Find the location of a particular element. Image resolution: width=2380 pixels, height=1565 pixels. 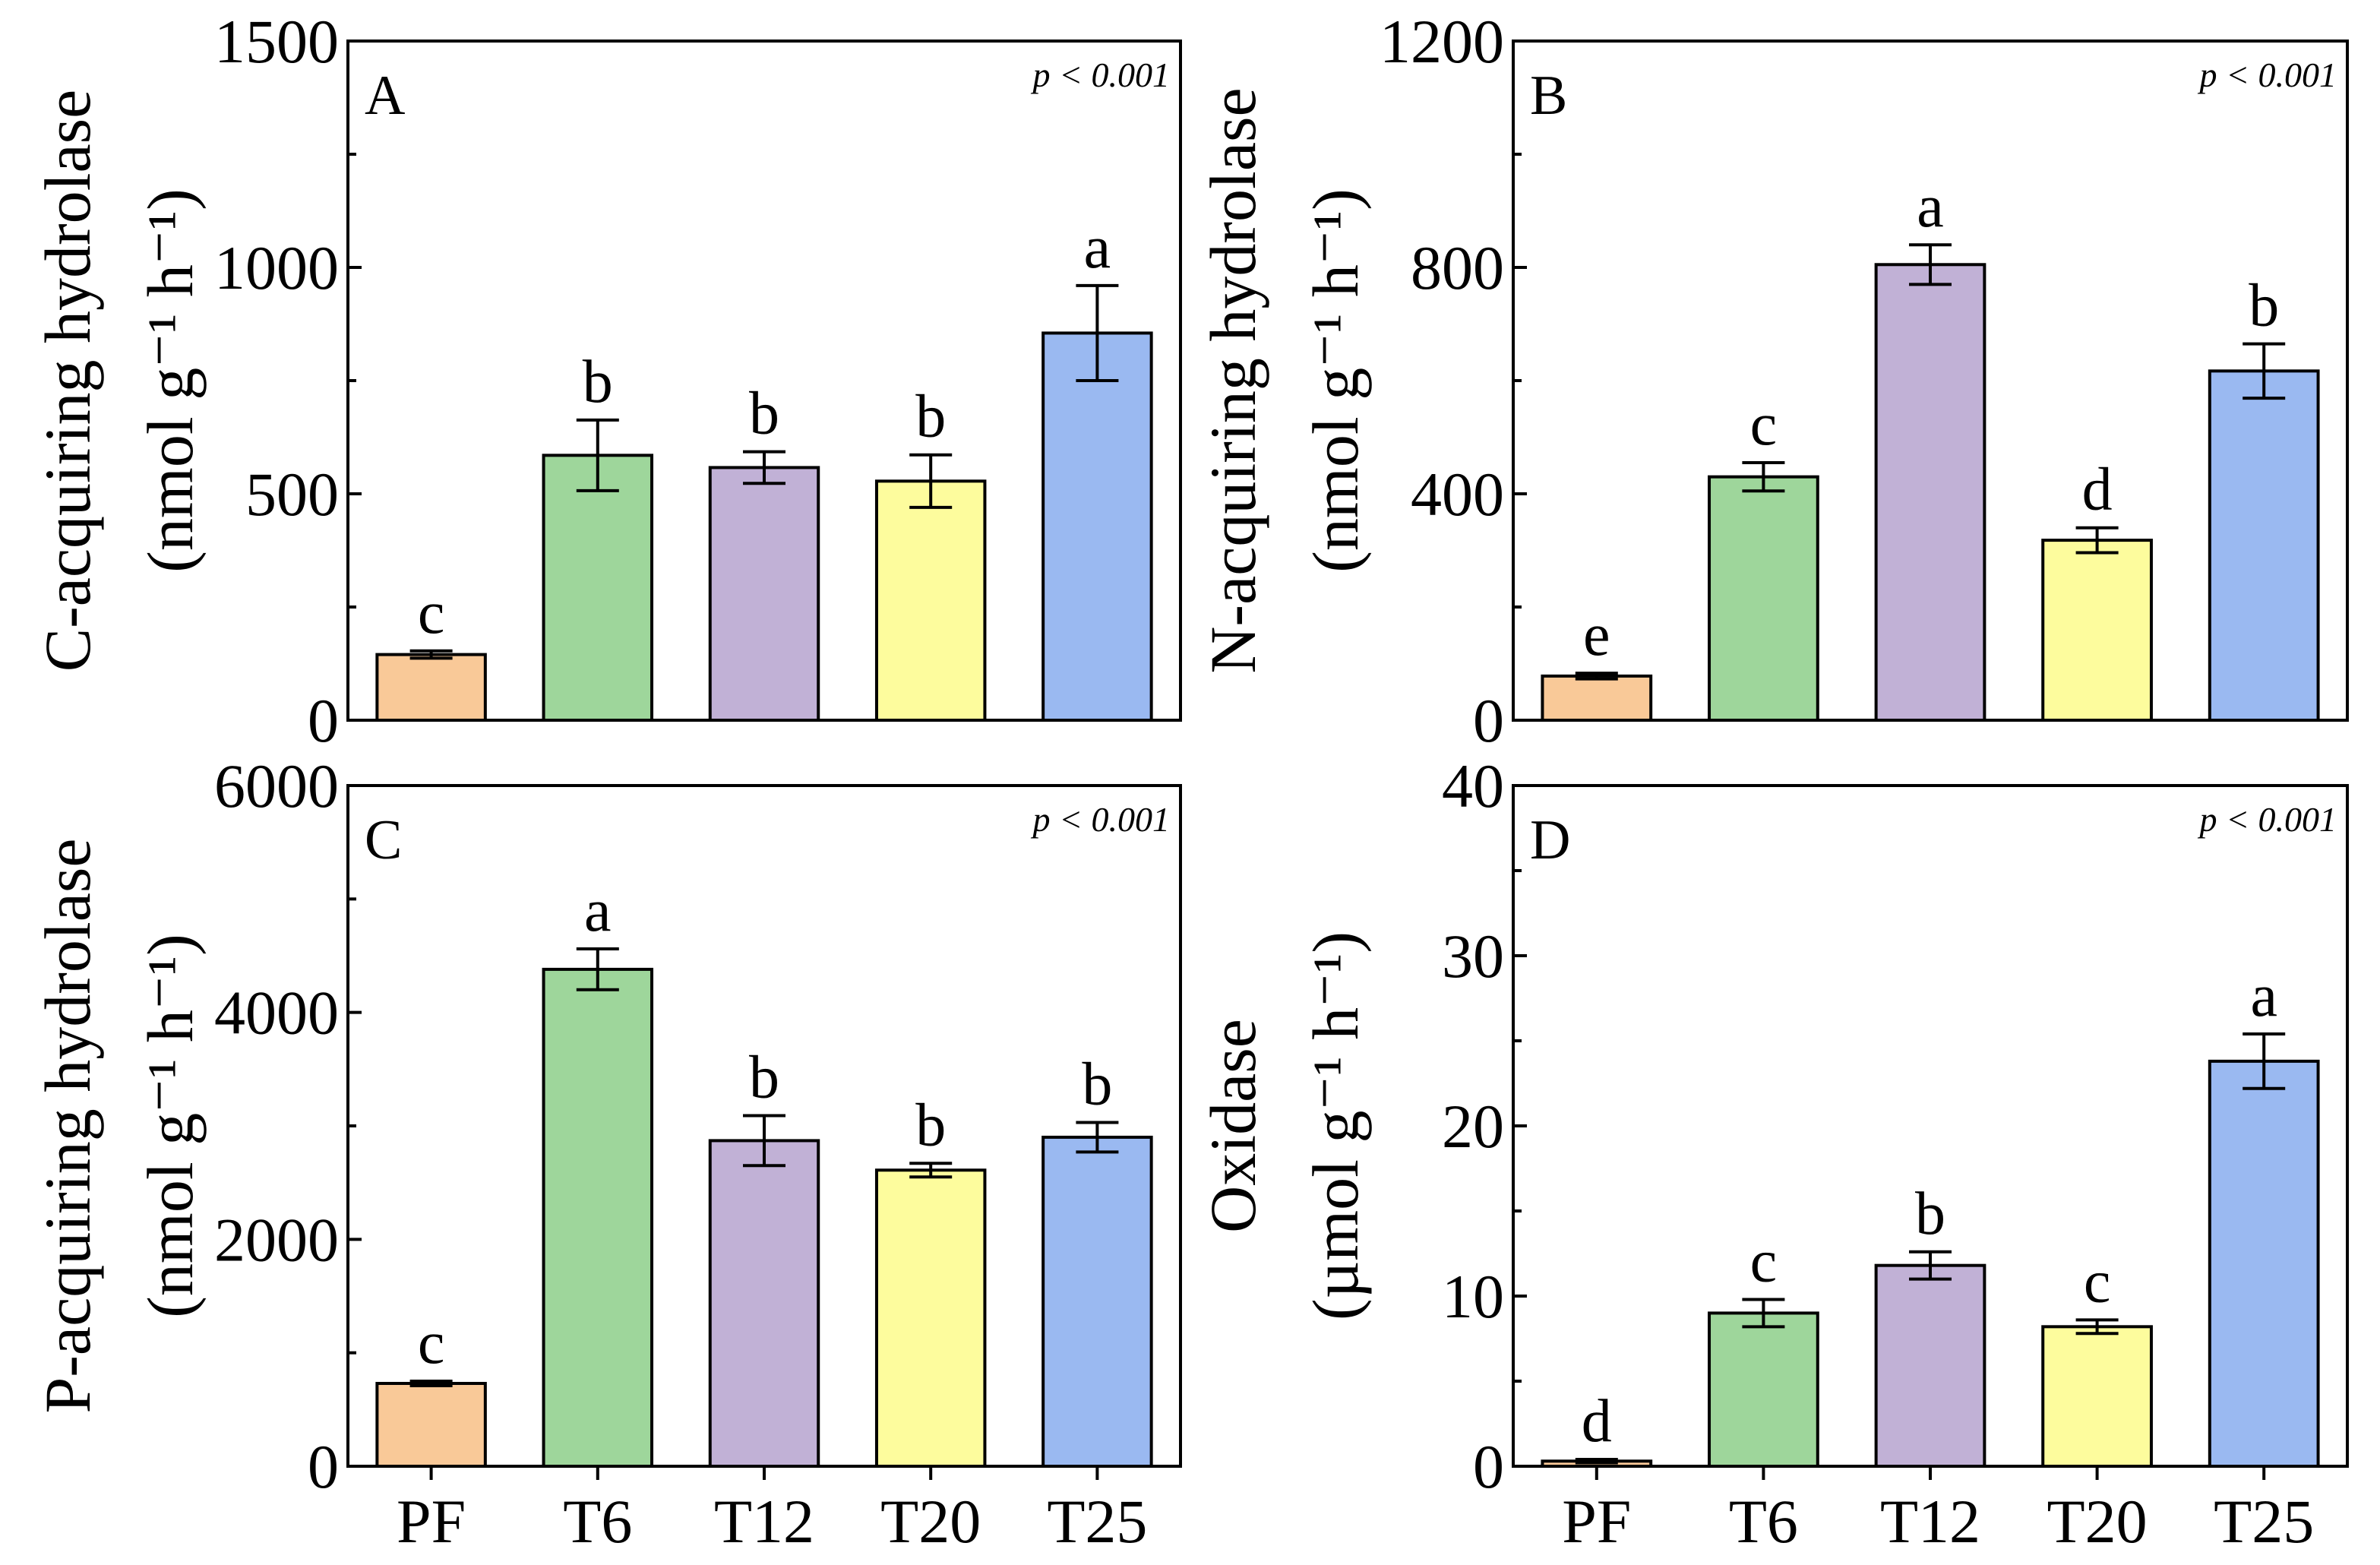

y-tick-label: 1500 is located at coordinates (276, 41).